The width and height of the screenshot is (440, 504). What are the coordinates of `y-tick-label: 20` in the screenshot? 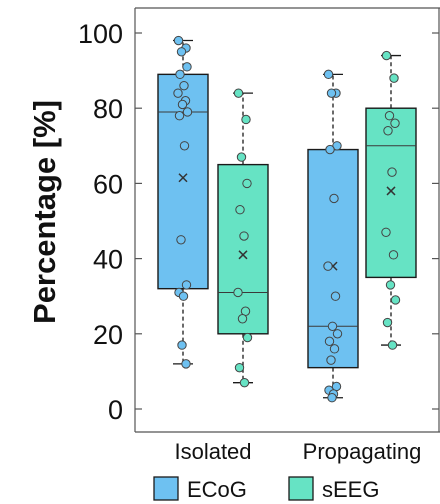 It's located at (108, 335).